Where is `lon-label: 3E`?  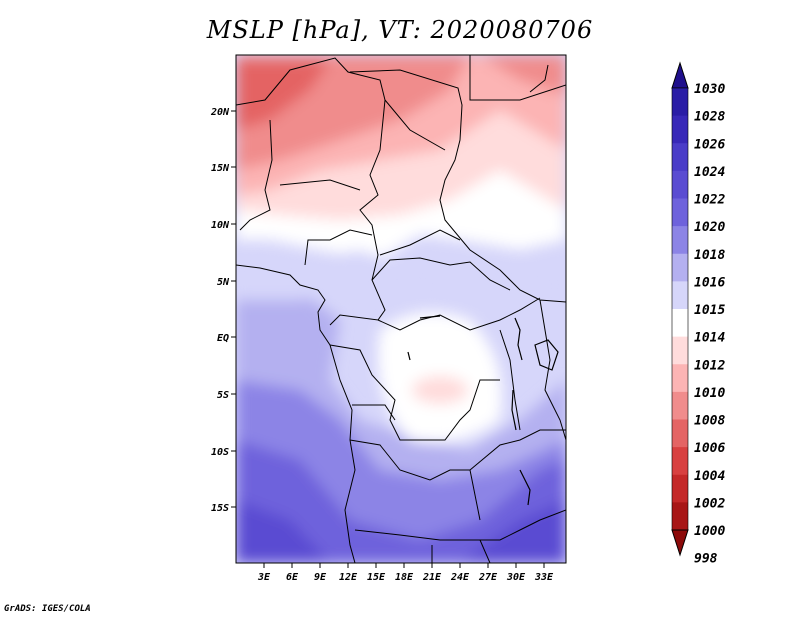
lon-label: 3E is located at coordinates (264, 577).